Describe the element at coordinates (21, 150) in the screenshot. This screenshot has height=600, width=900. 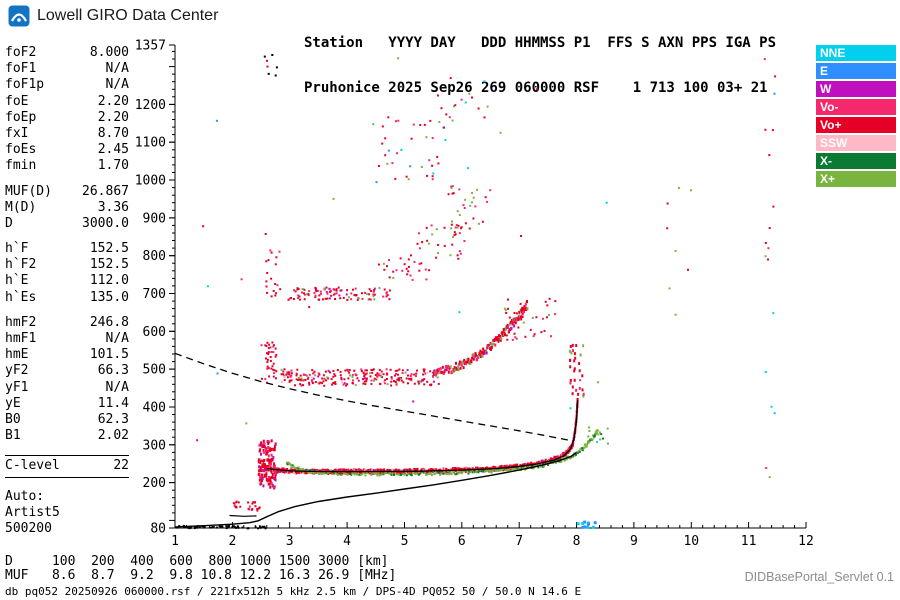
I see `param-name: foEs` at that location.